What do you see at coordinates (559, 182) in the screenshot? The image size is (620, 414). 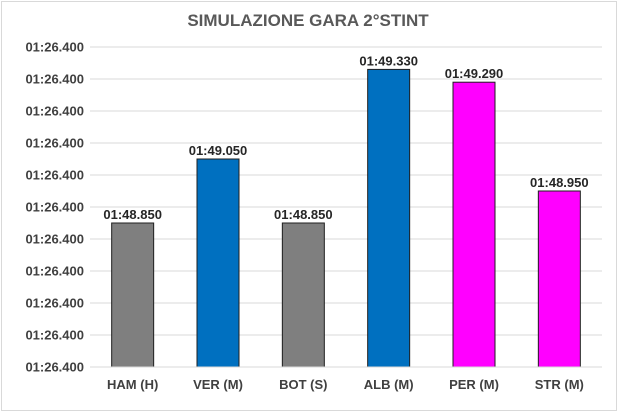 I see `data-label: 01:48.950` at bounding box center [559, 182].